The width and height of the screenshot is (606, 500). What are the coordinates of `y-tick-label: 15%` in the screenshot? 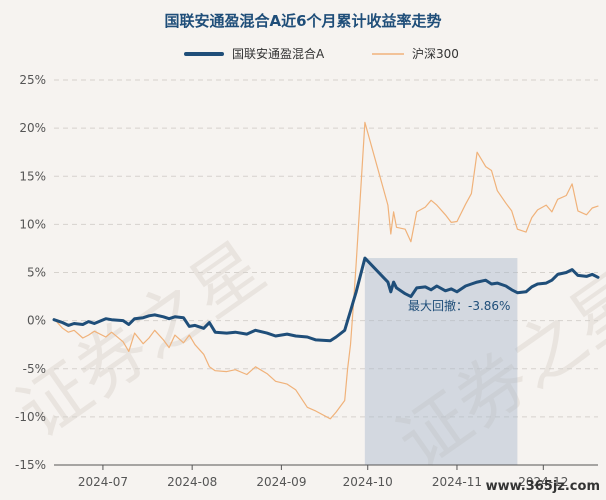 It's located at (32, 176).